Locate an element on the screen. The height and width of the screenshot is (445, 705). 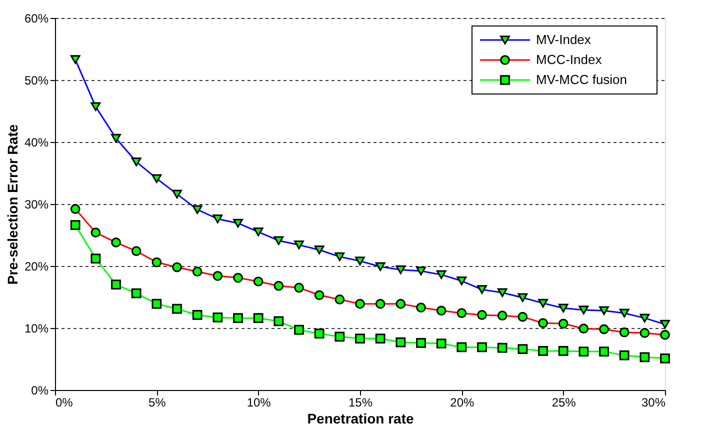
y-tick-label: 0% is located at coordinates (40, 391).